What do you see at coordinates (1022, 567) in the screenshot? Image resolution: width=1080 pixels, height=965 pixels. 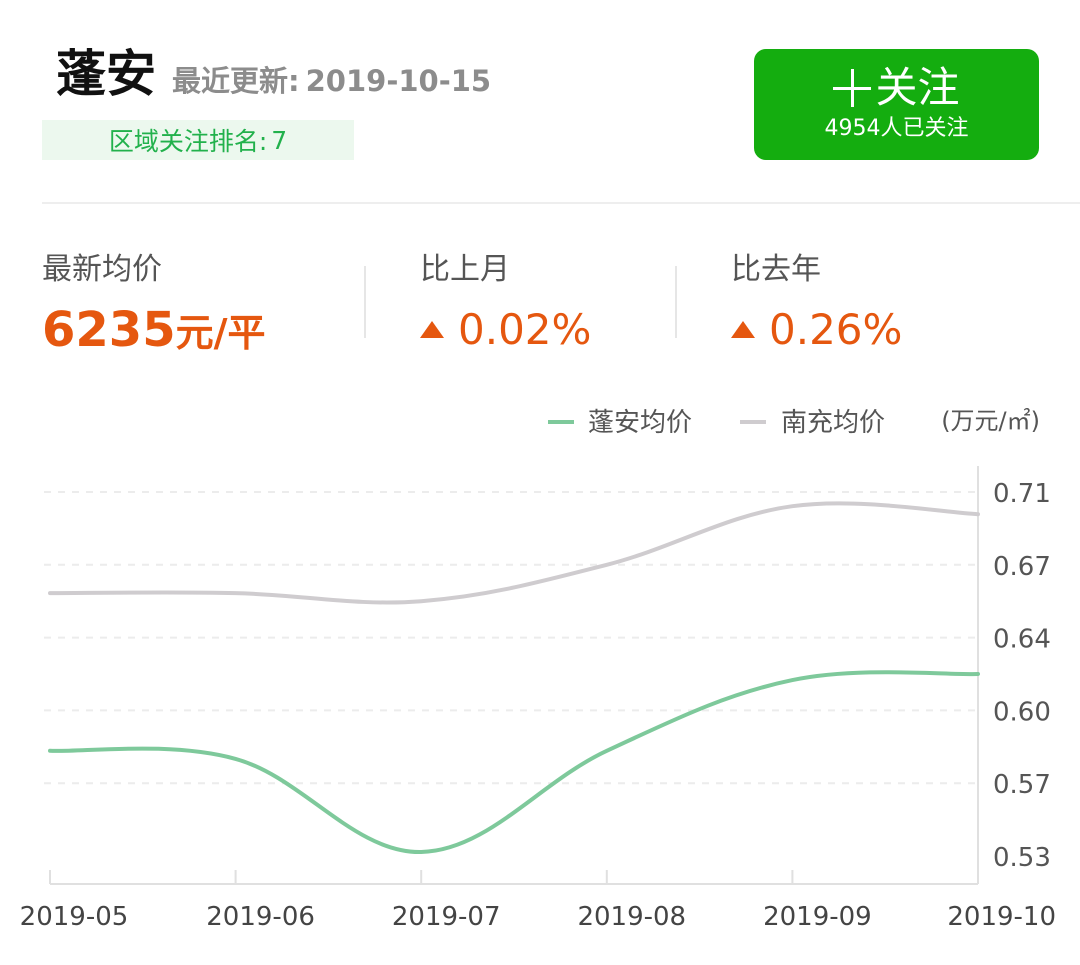 I see `y-tick-label: 0.67` at bounding box center [1022, 567].